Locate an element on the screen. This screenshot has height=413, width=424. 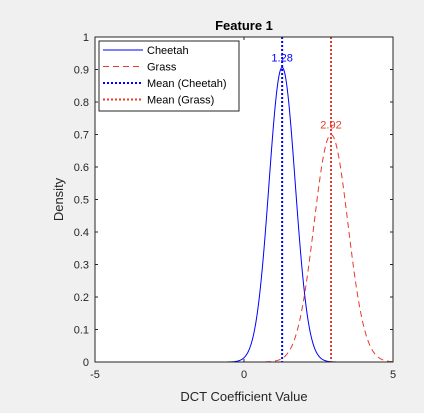
annotation-label-0: 1.28 is located at coordinates (281, 58).